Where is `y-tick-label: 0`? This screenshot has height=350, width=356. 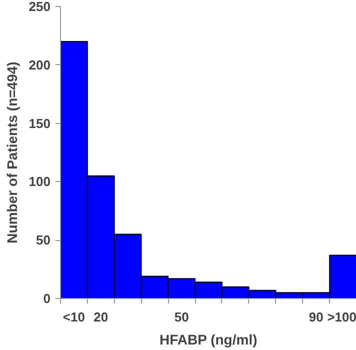
y-tick-label: 0 is located at coordinates (47, 298).